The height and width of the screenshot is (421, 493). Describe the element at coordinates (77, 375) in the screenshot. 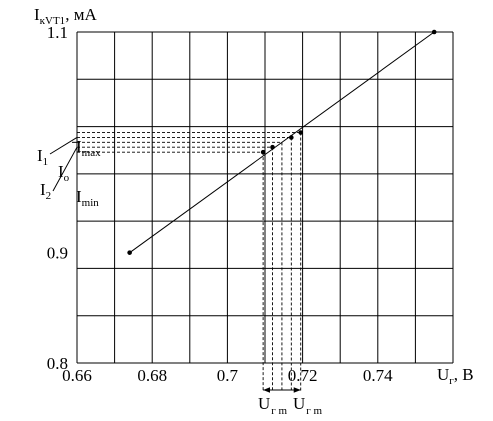

I see `x-tick-label: 0.66` at that location.